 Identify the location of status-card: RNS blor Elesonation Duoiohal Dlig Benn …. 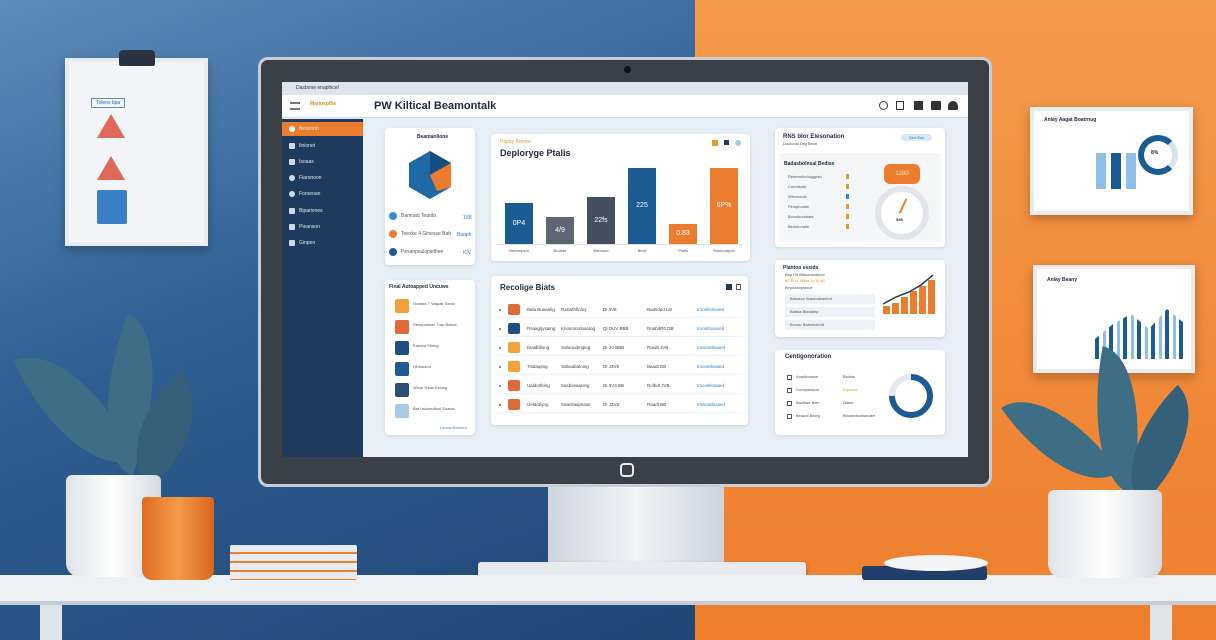
(860, 187).